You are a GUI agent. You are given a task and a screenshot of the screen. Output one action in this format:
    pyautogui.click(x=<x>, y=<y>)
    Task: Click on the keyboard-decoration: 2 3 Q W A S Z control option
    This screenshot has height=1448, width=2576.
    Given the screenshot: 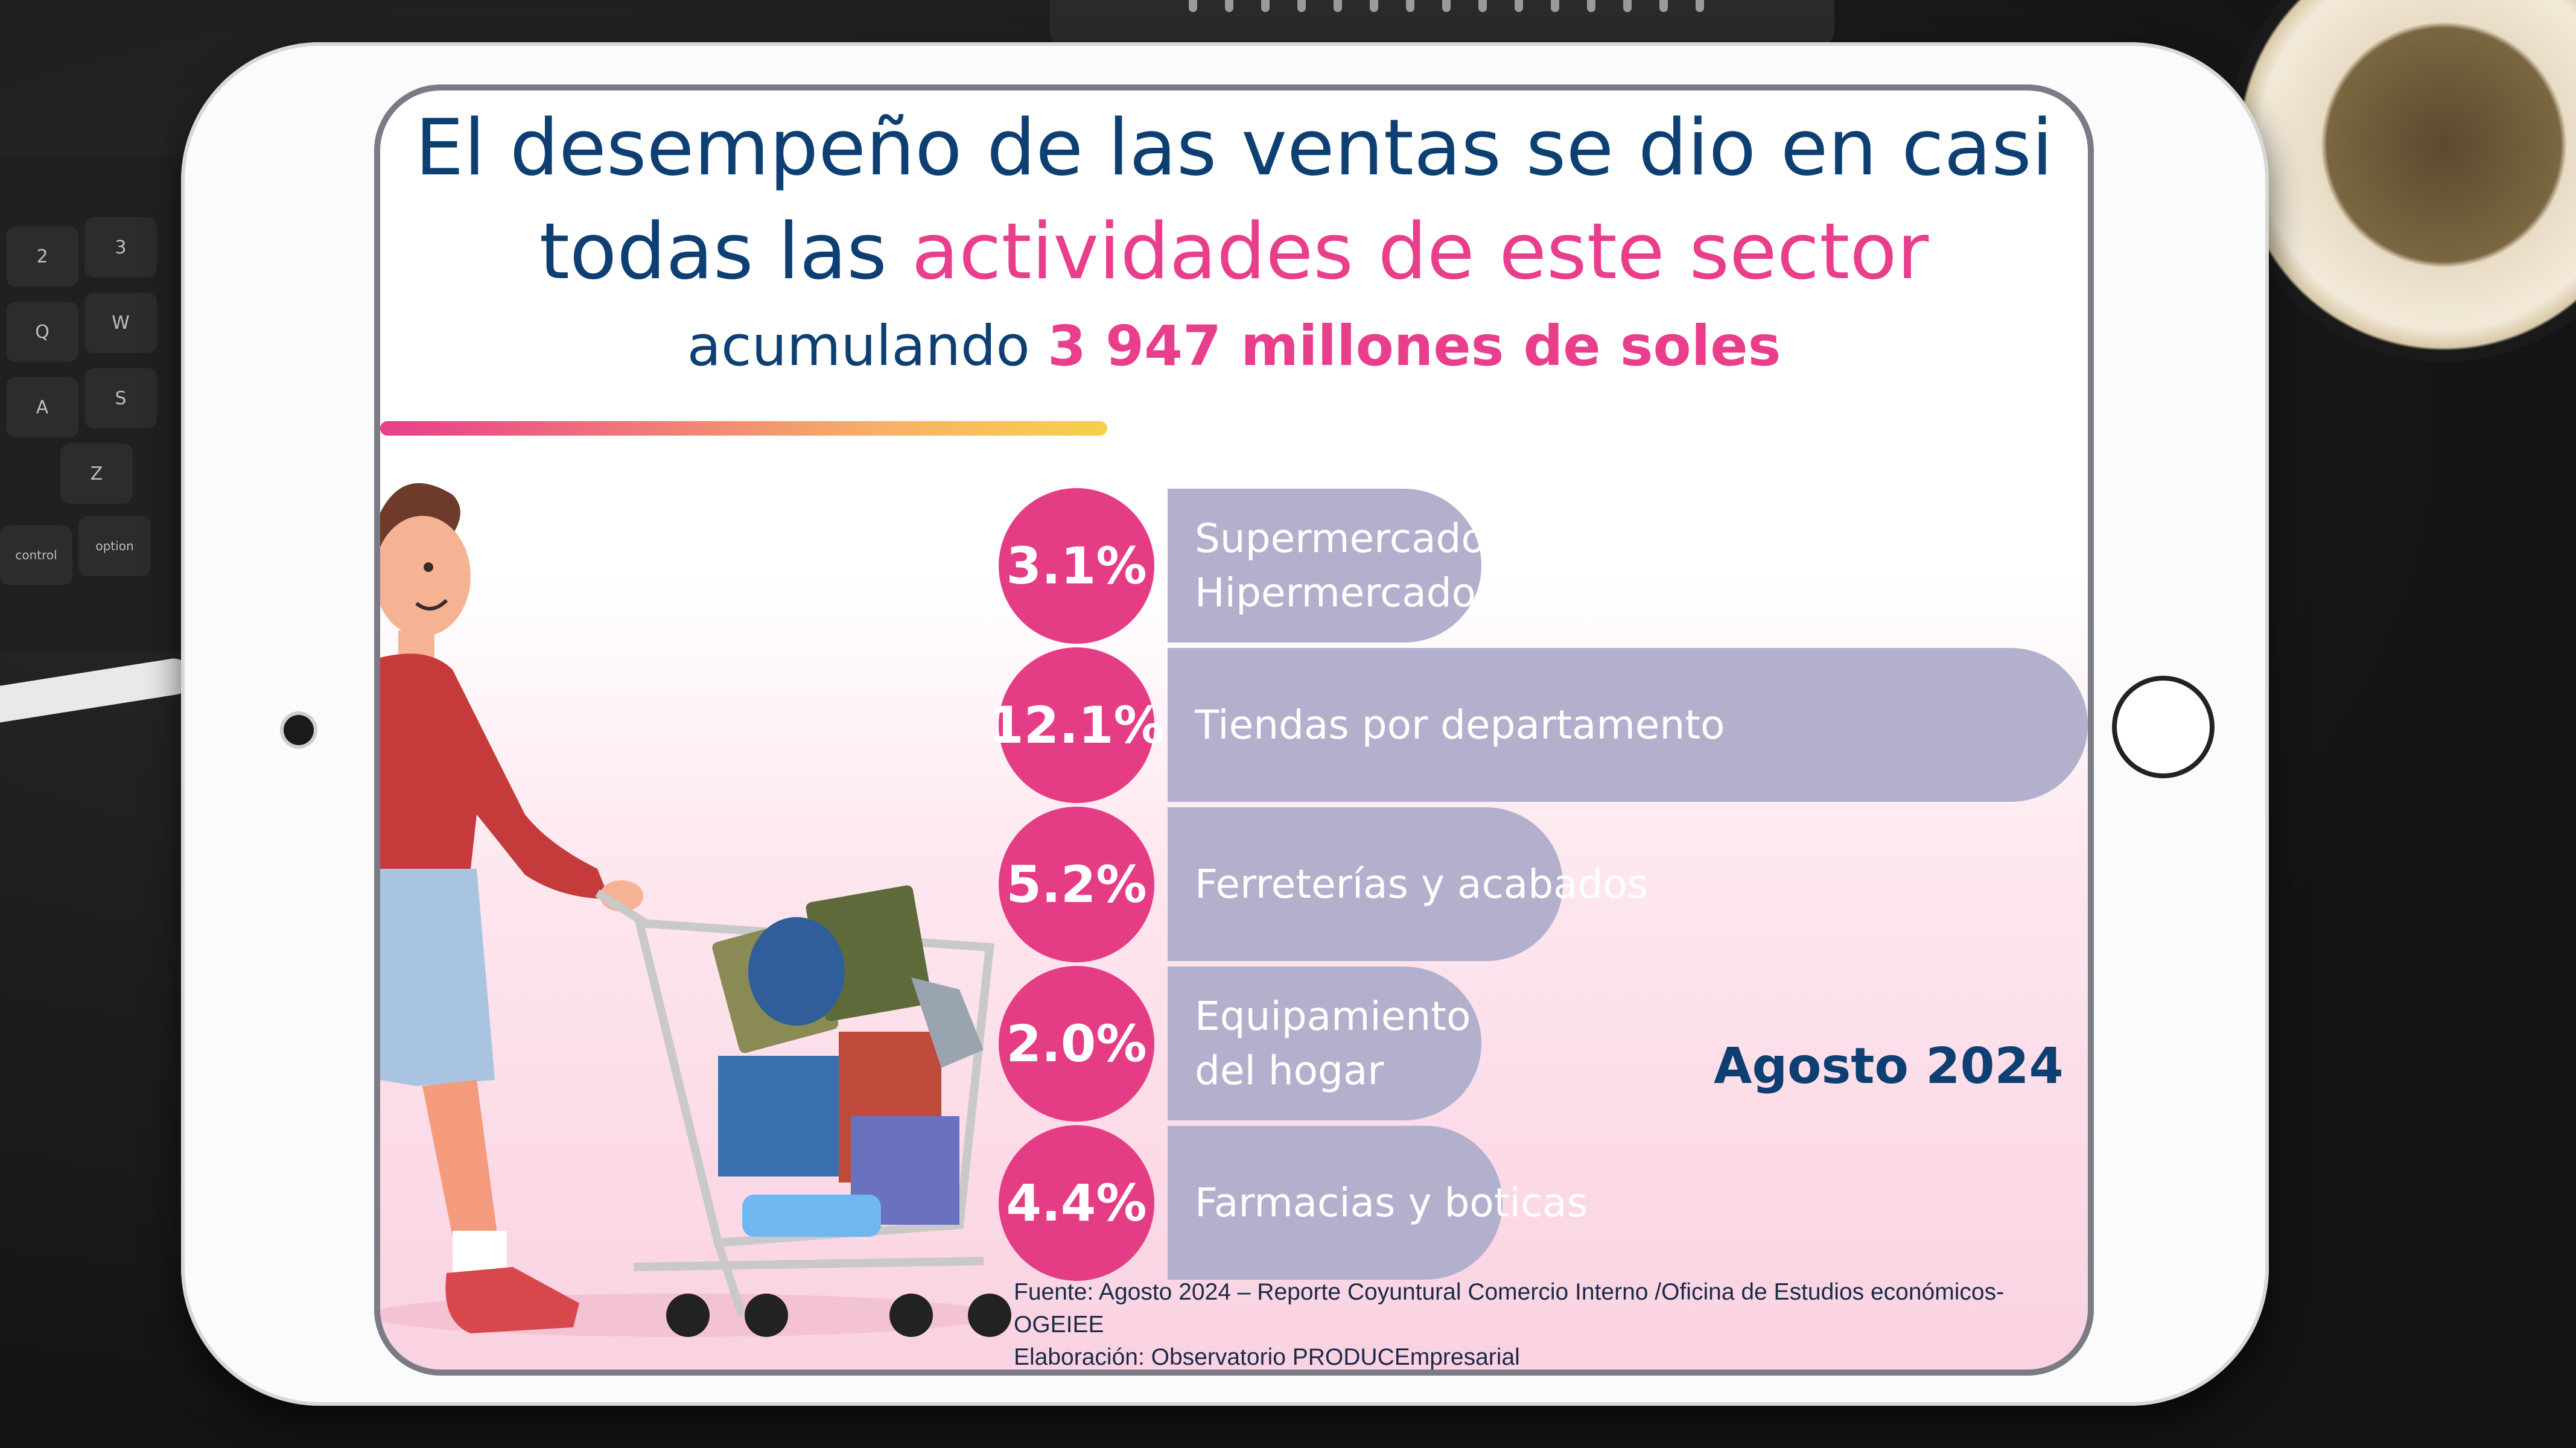 What is the action you would take?
    pyautogui.click(x=97, y=405)
    